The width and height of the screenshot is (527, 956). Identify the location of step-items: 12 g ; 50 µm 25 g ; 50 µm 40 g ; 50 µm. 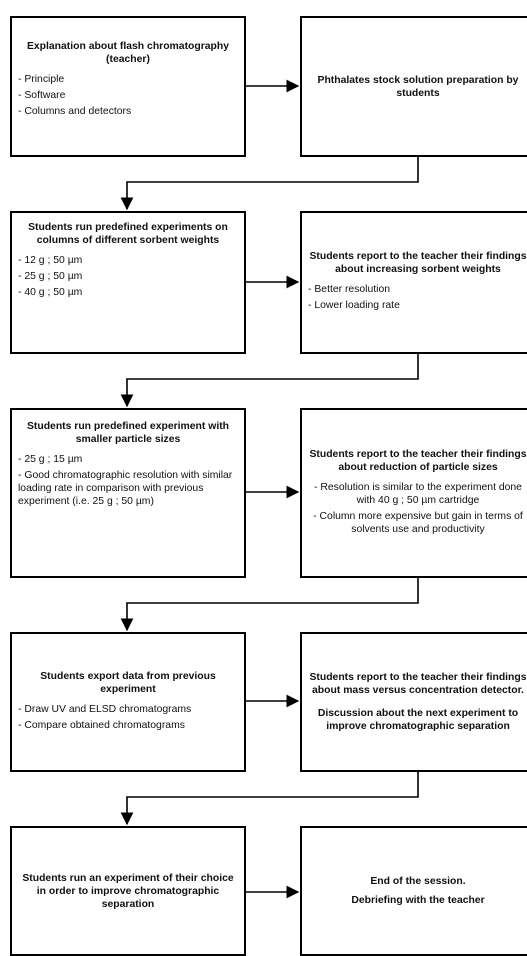
(128, 276).